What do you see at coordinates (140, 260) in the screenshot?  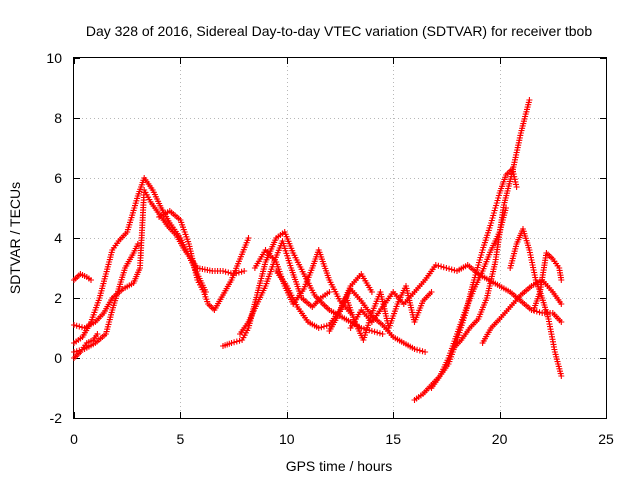 I see `data-series-arc-c` at bounding box center [140, 260].